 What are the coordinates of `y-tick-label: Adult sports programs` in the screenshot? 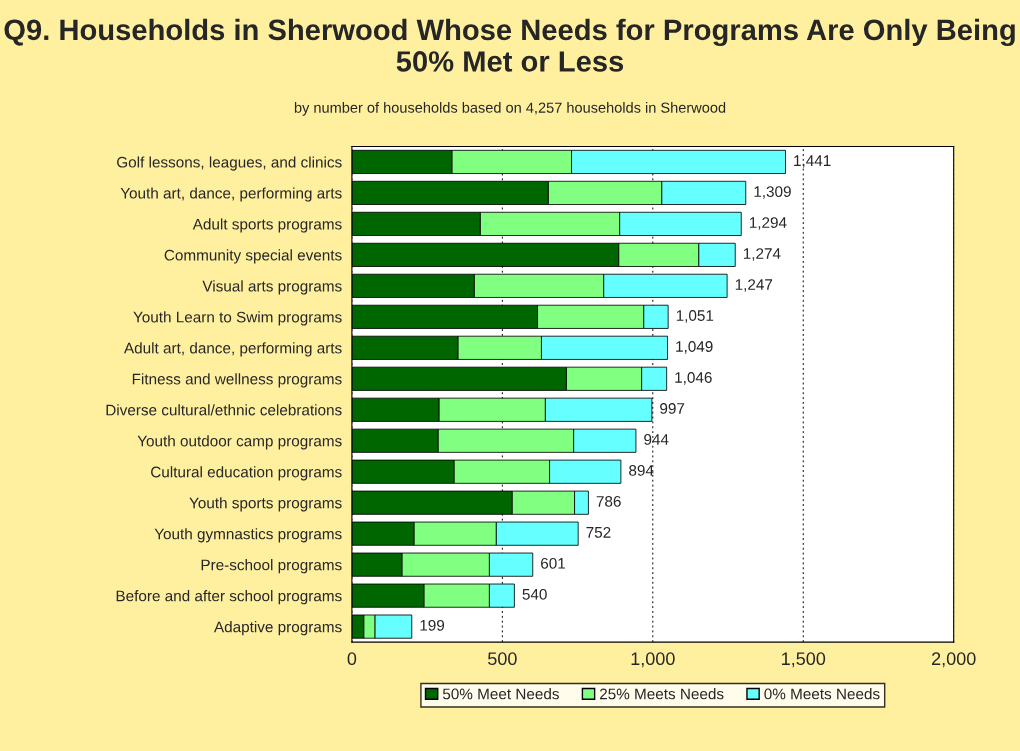 It's located at (267, 225).